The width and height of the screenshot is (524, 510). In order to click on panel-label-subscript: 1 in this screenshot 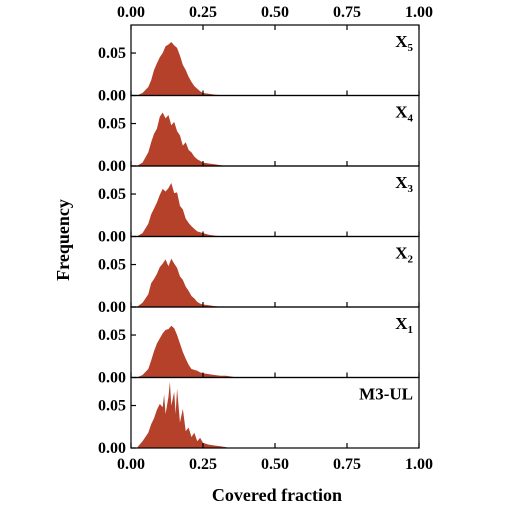, I will do `click(411, 330)`.